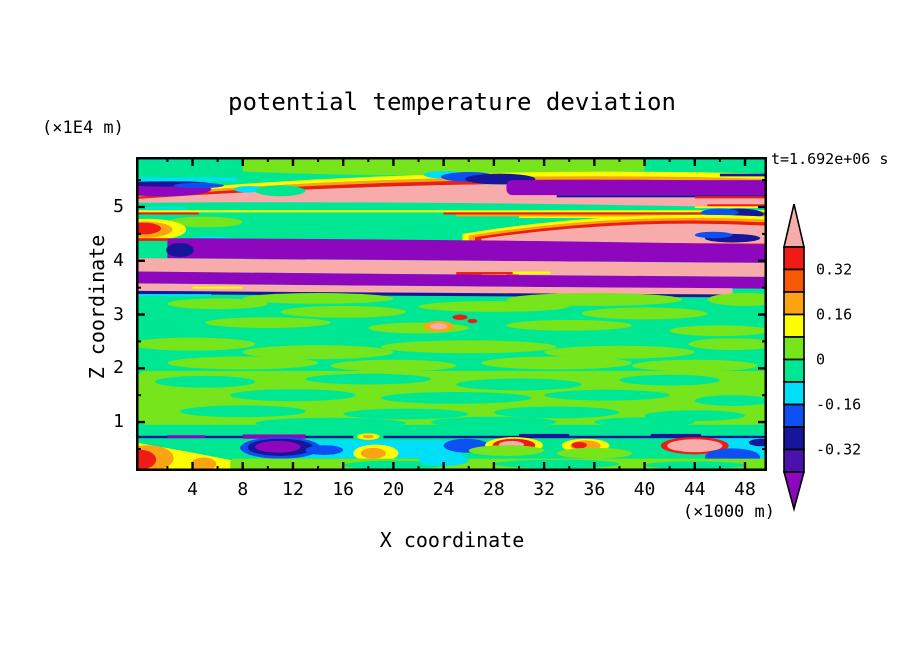 This screenshot has height=654, width=904. Describe the element at coordinates (728, 512) in the screenshot. I see `x-axis-unit-label: (×1000 m)` at that location.